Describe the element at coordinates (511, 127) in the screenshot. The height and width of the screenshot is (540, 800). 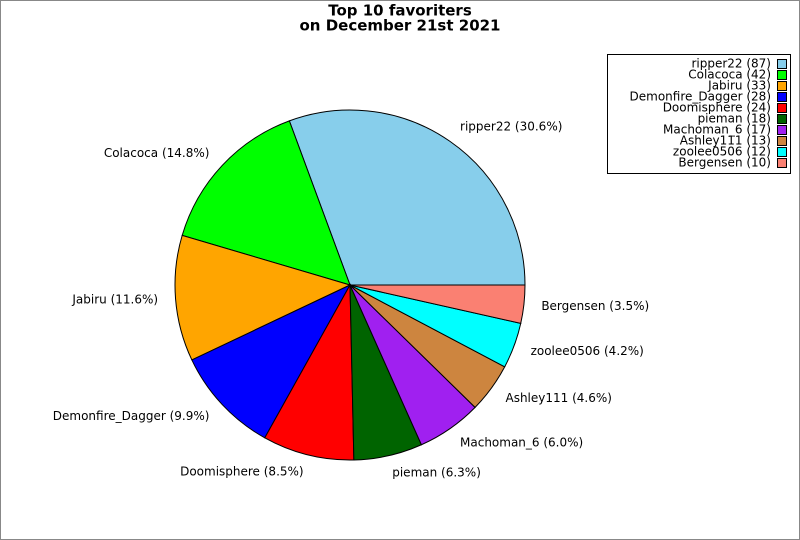
I see `slice-label: ripper22 (30.6%)` at that location.